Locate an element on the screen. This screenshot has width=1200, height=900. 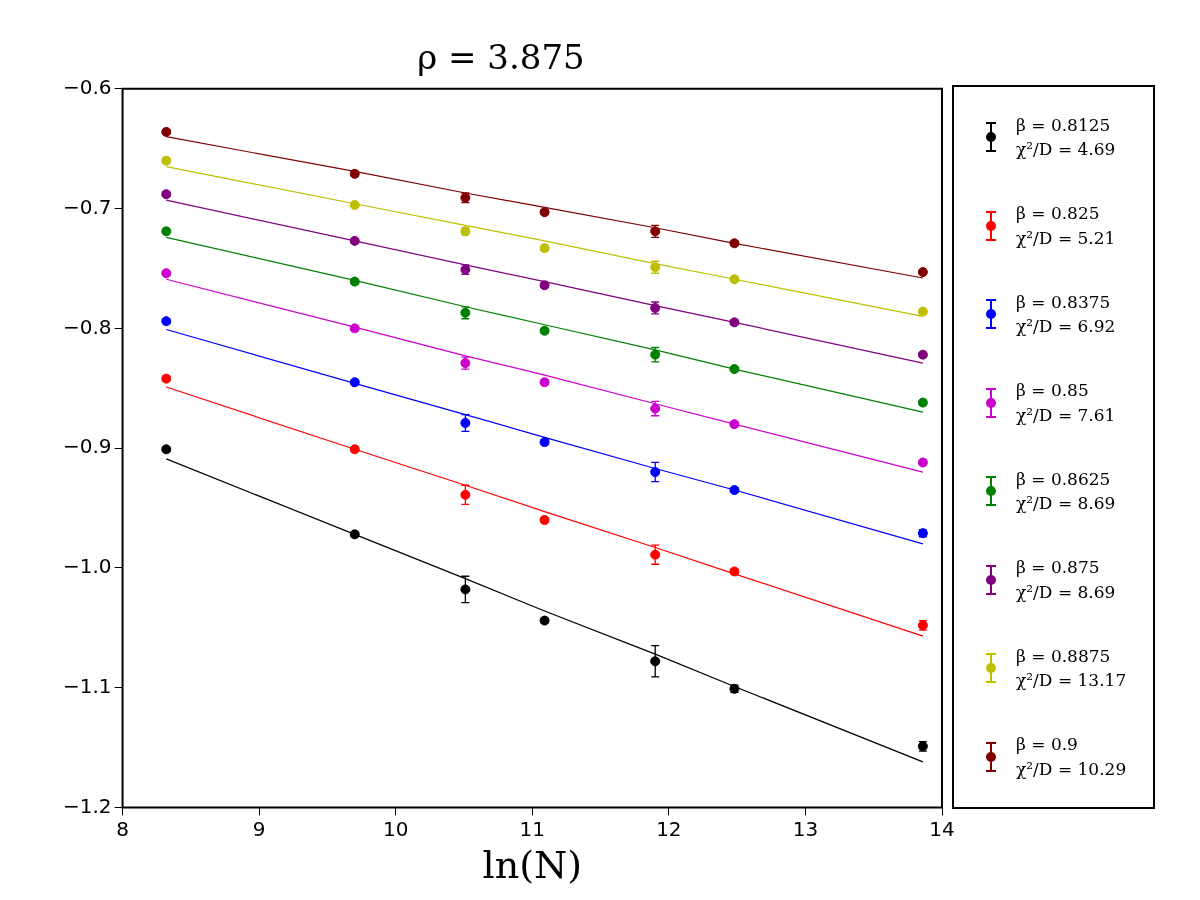
y-tick-label: −1.1 is located at coordinates (87, 685).